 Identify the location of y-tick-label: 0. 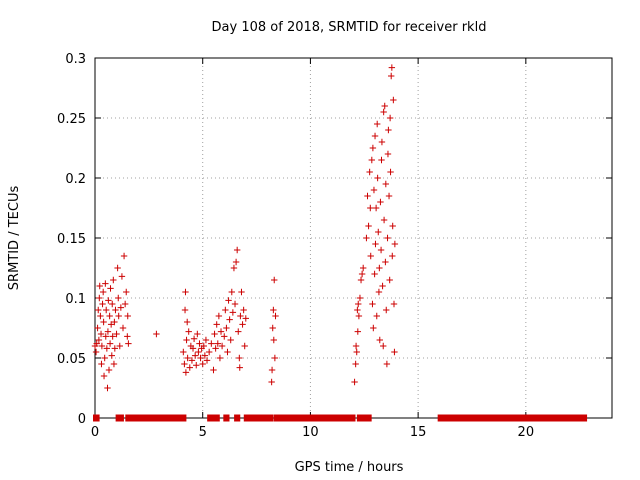
(82, 419).